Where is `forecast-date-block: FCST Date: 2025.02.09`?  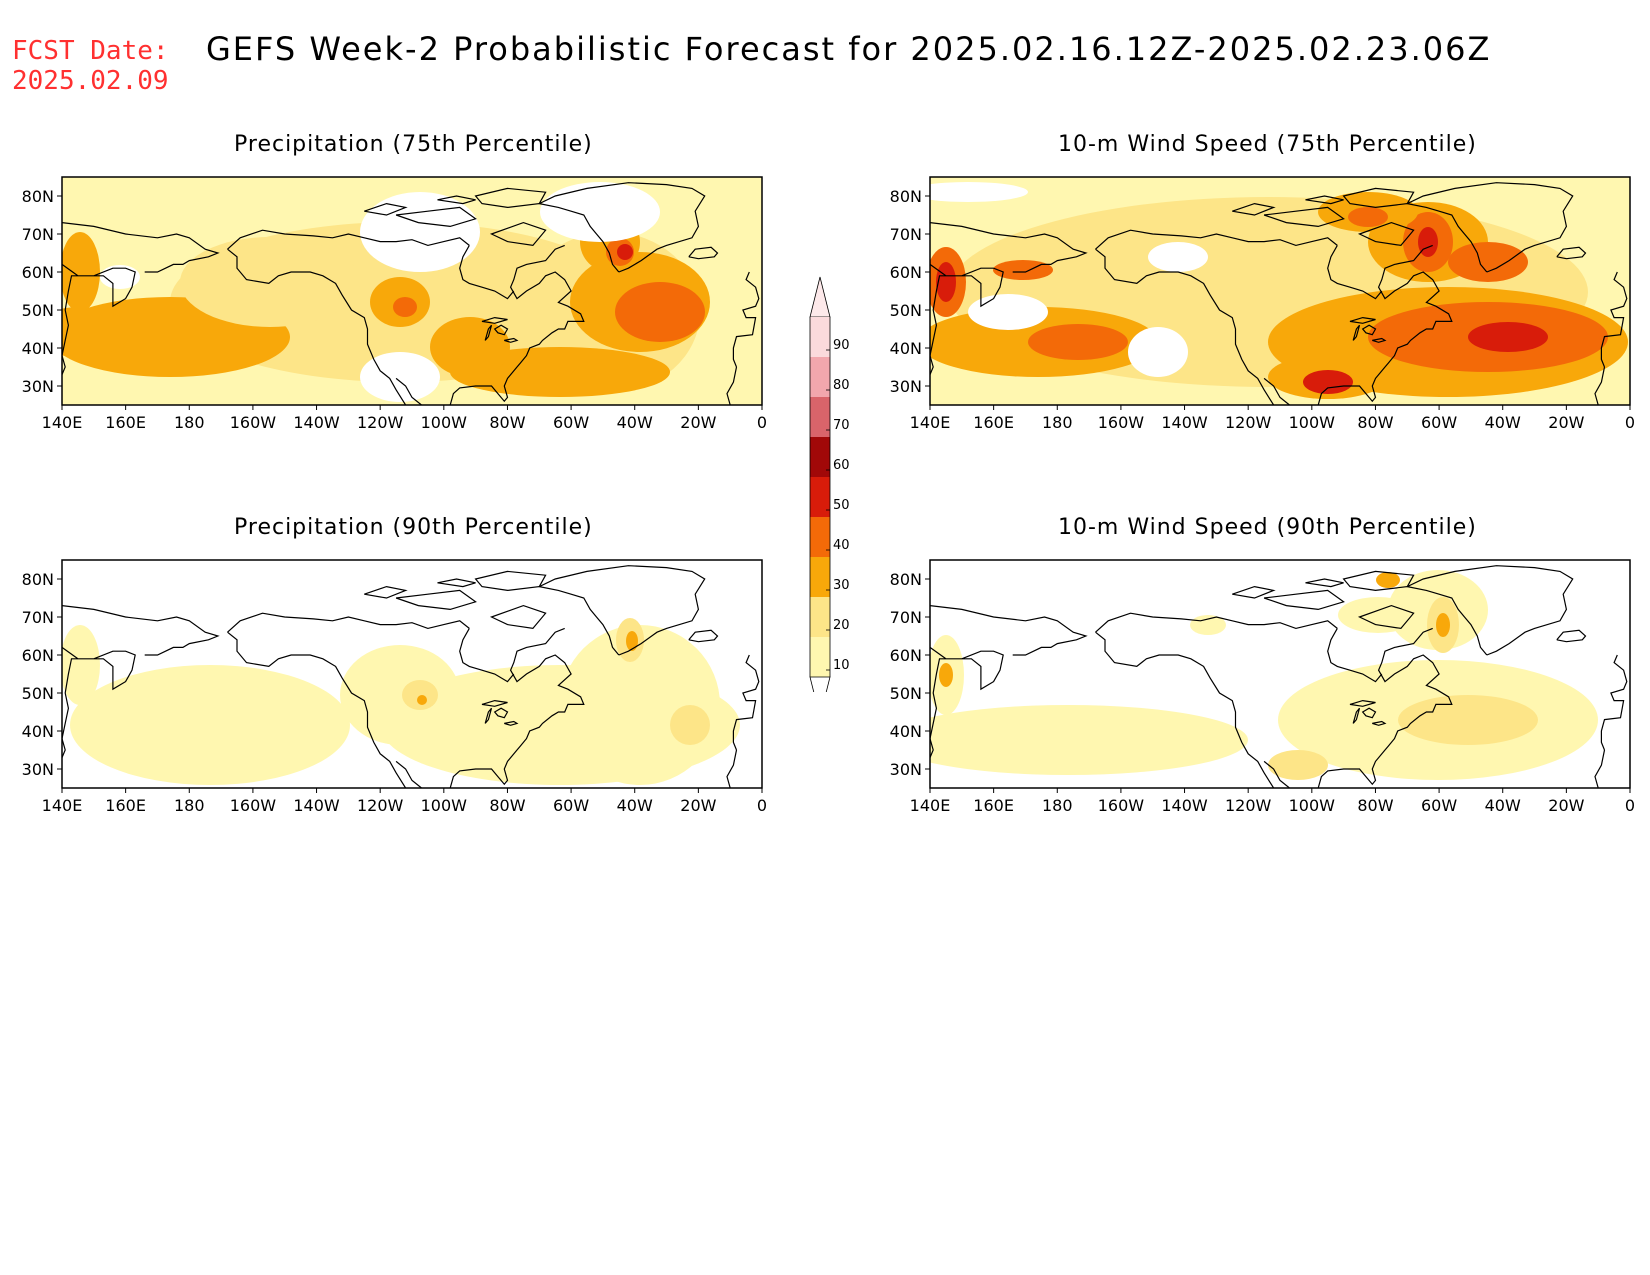 forecast-date-block: FCST Date: 2025.02.09 is located at coordinates (90, 66).